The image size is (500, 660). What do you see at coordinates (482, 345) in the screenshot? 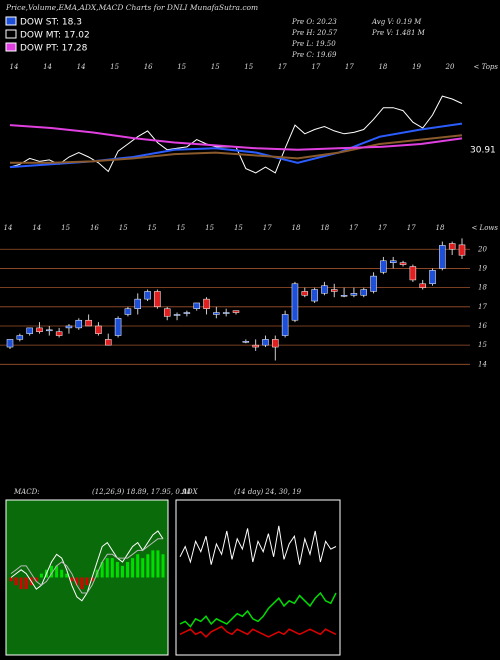
I see `y-tick-label: 15` at bounding box center [482, 345].